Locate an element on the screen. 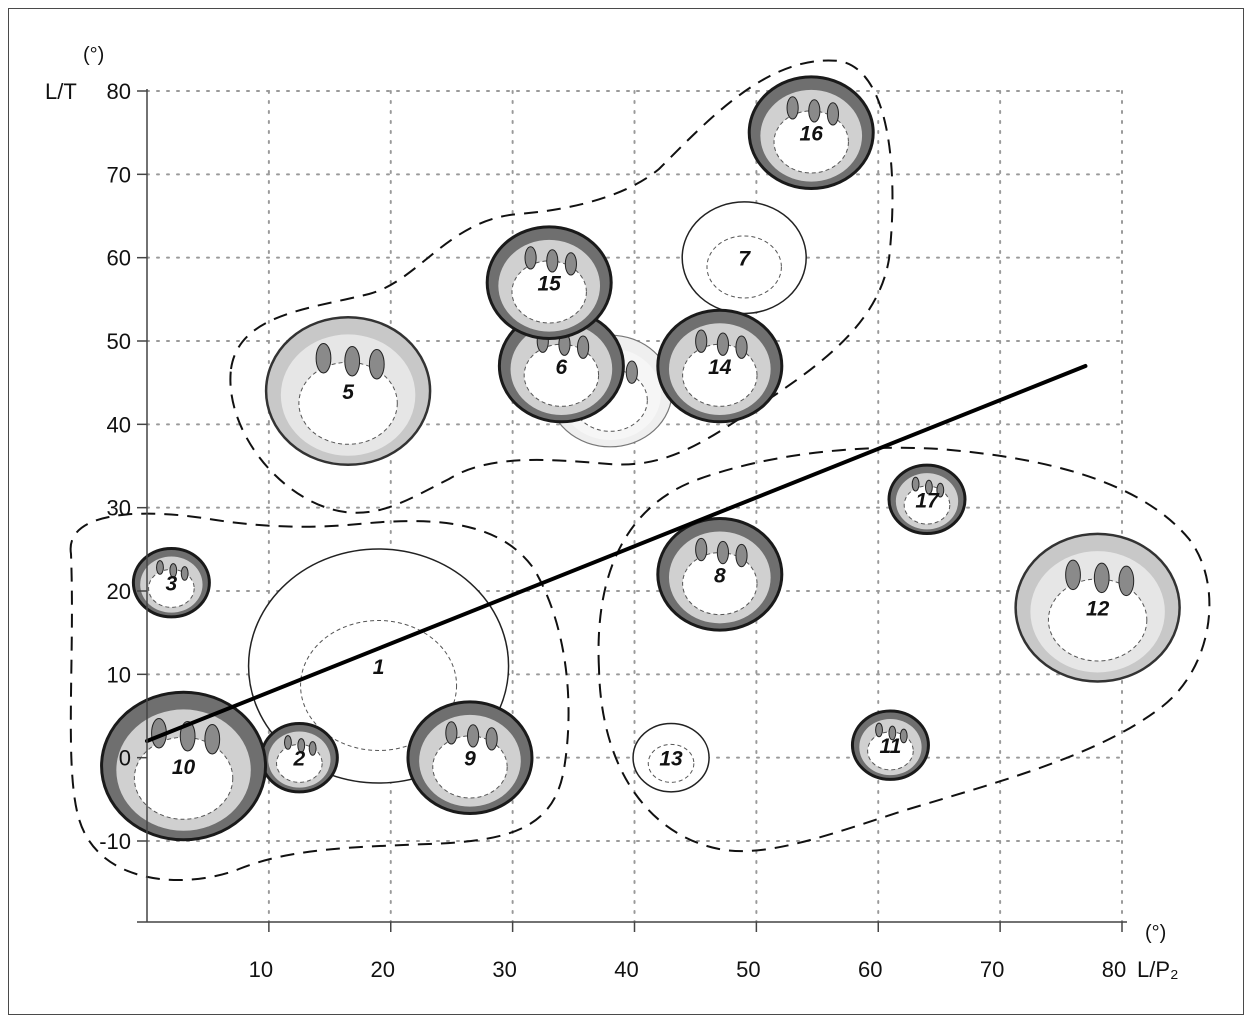  y-tick-label-50: 50 is located at coordinates (119, 341).